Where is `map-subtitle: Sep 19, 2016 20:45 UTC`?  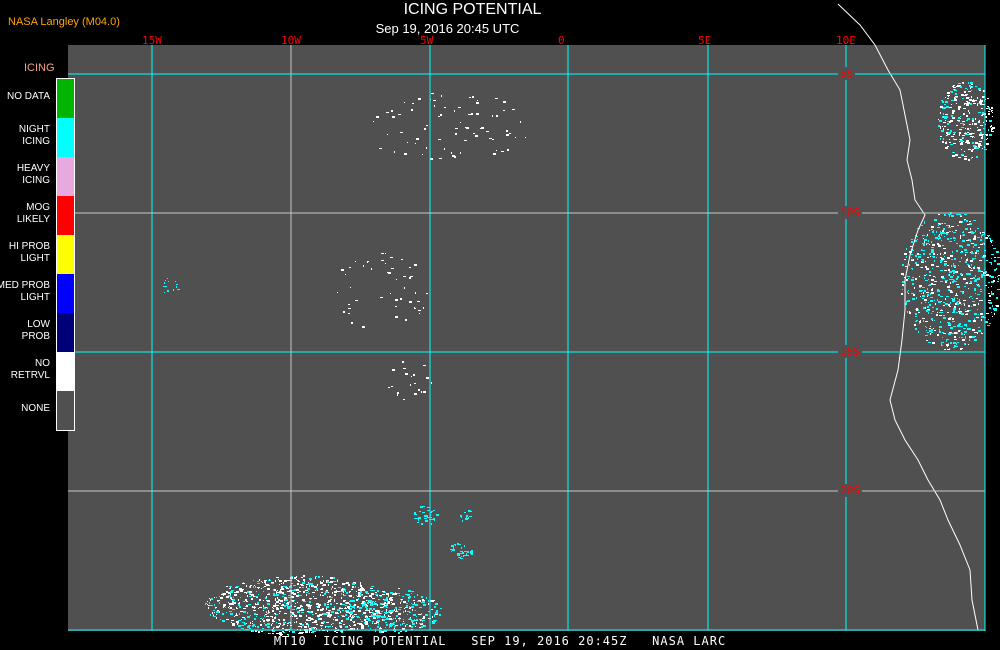
map-subtitle: Sep 19, 2016 20:45 UTC is located at coordinates (447, 28).